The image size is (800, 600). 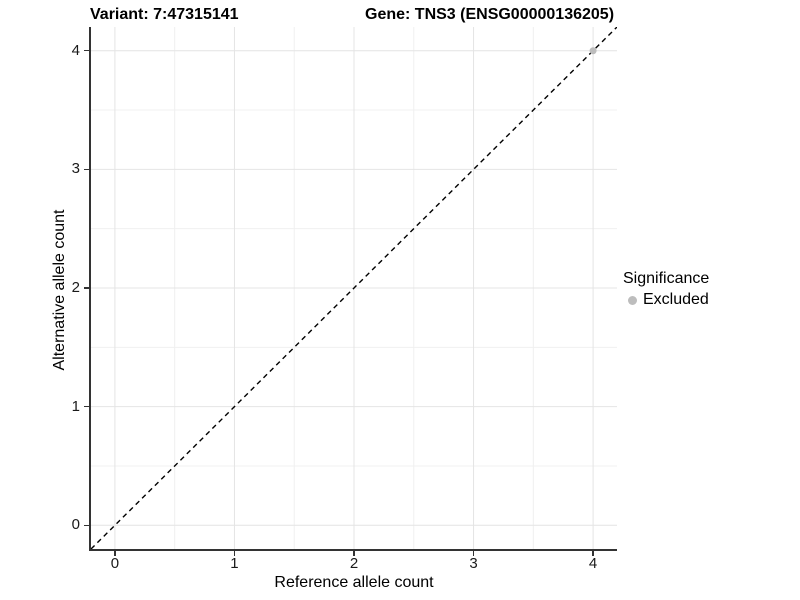 What do you see at coordinates (75, 287) in the screenshot?
I see `y-tick-label: 2` at bounding box center [75, 287].